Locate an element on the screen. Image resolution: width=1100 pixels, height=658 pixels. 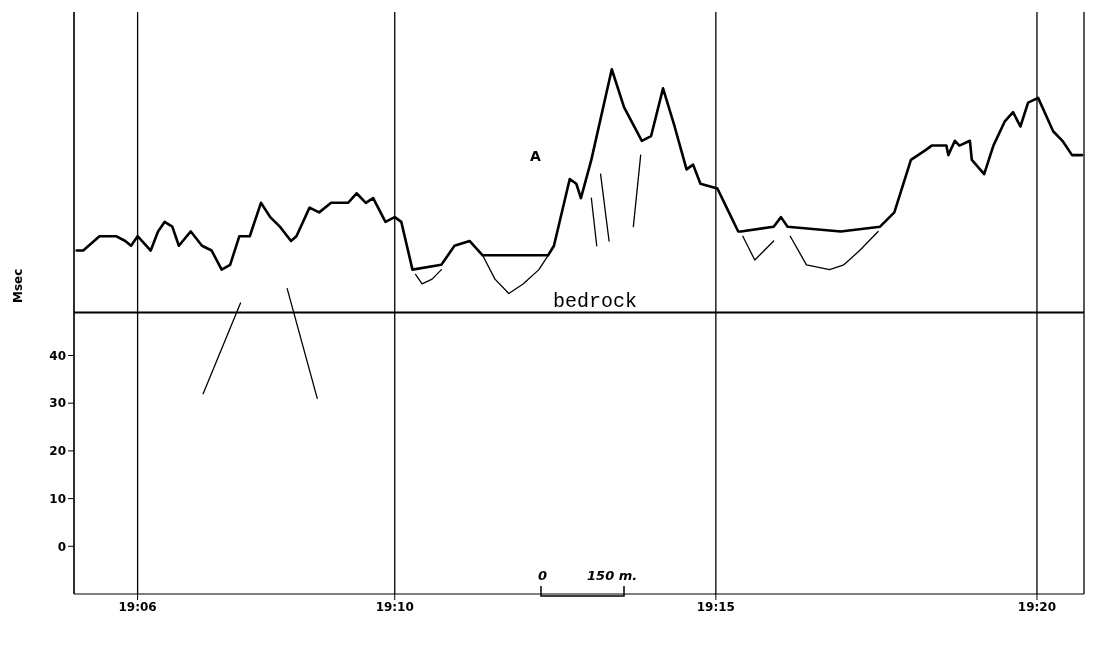
x-tick-label: 19:15 is located at coordinates (715, 606).